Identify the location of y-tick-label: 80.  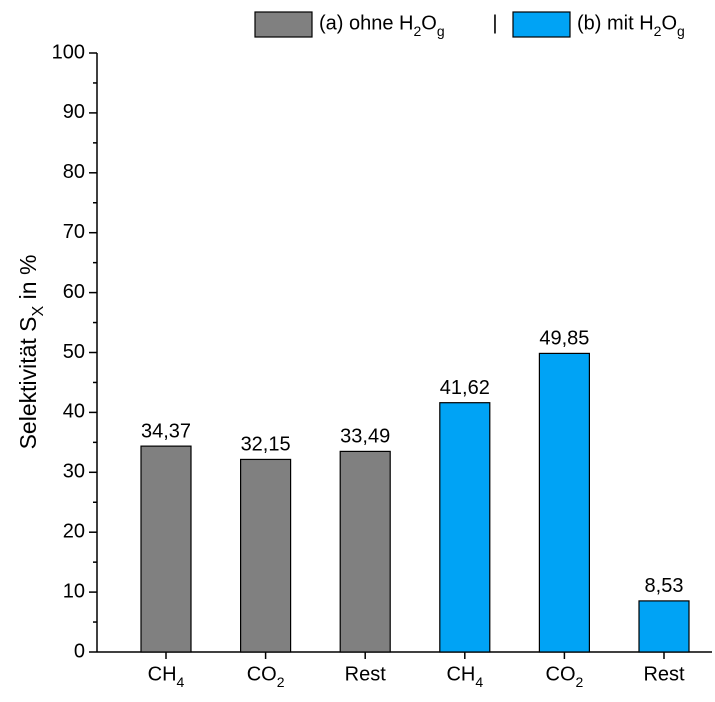
(74, 172).